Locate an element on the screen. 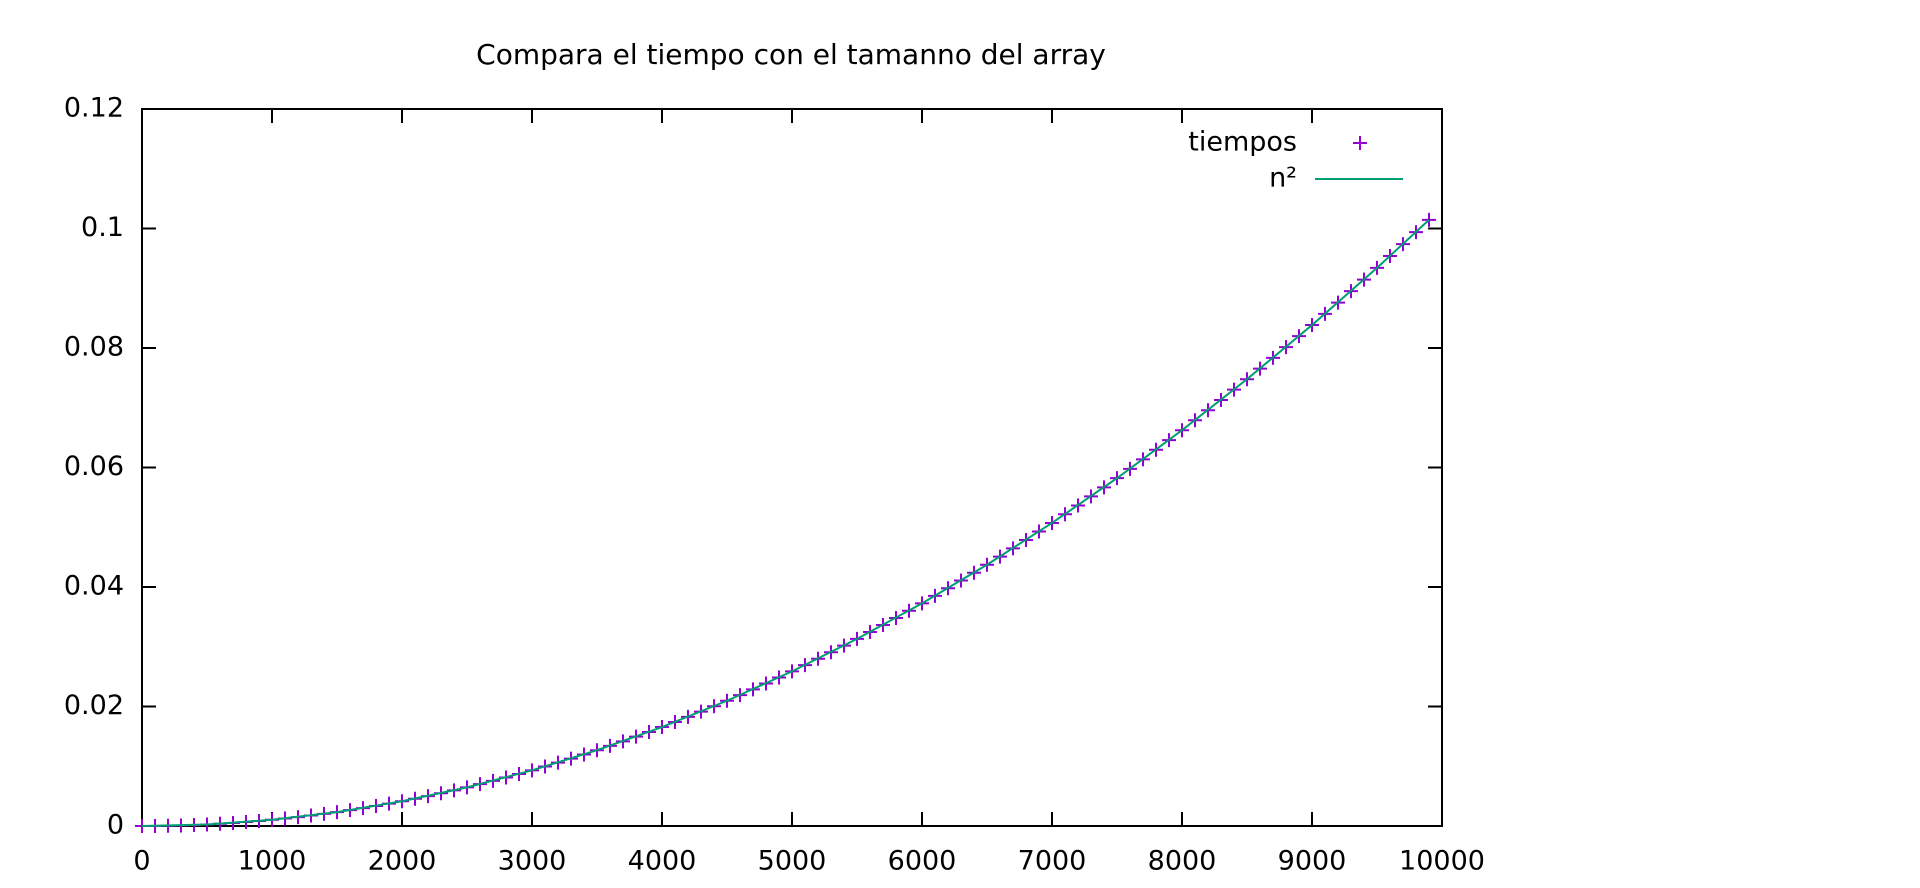 The height and width of the screenshot is (888, 1920). legend-swatch is located at coordinates (1360, 143).